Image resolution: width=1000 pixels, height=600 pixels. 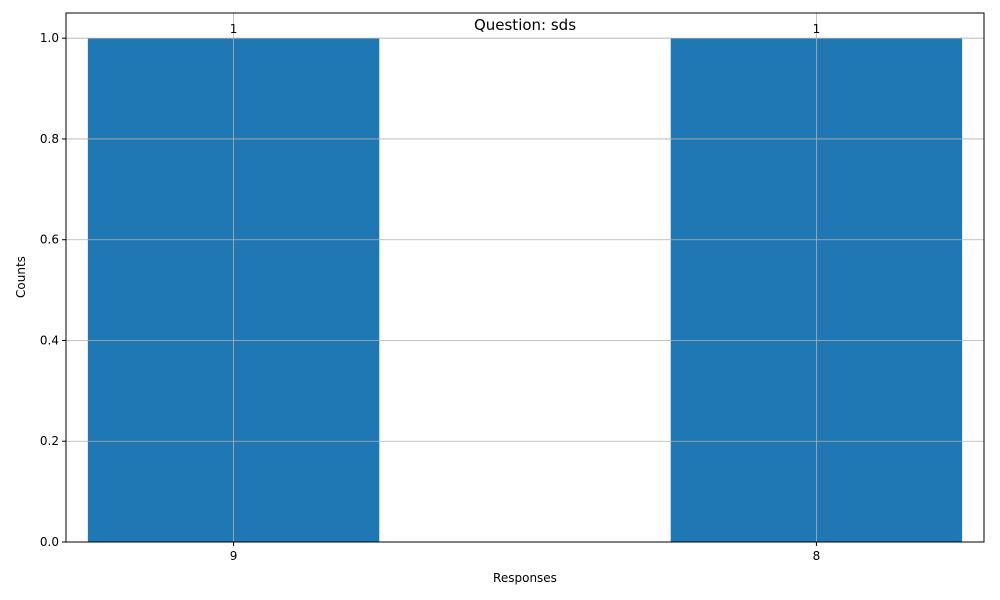 I want to click on y-tick-label: 1.0, so click(x=49, y=38).